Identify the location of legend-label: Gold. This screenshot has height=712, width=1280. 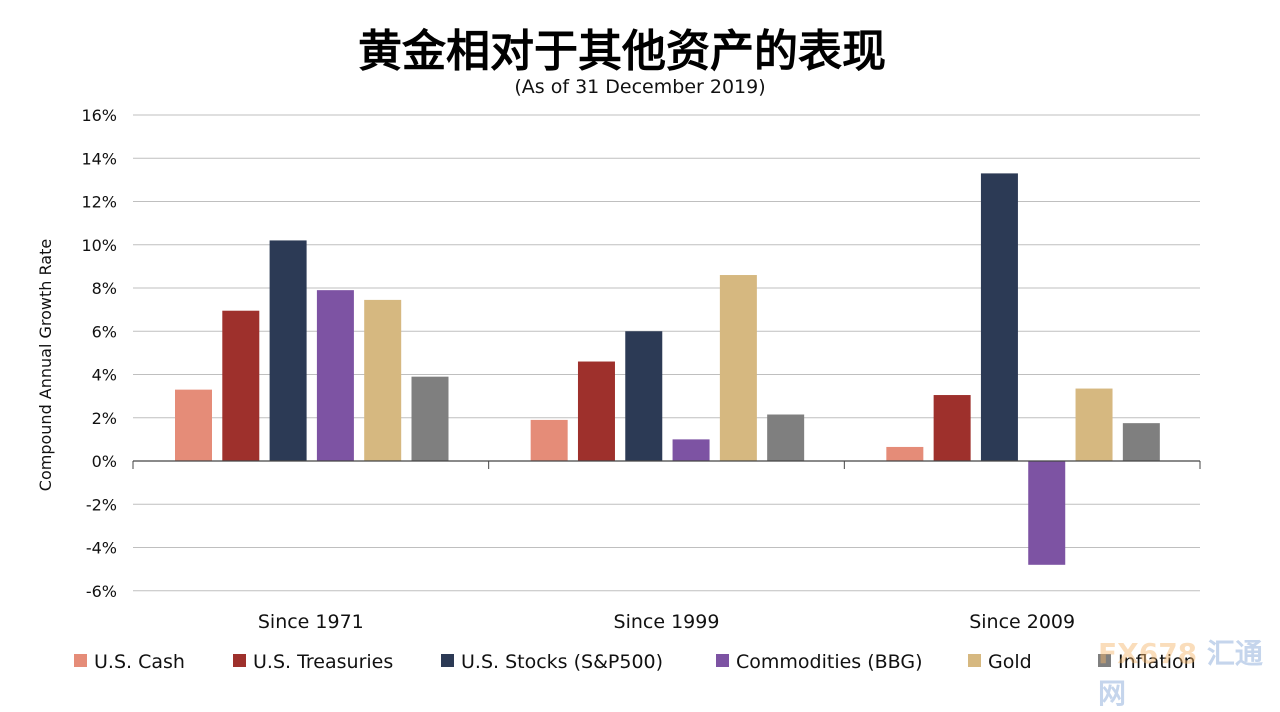
(1010, 662).